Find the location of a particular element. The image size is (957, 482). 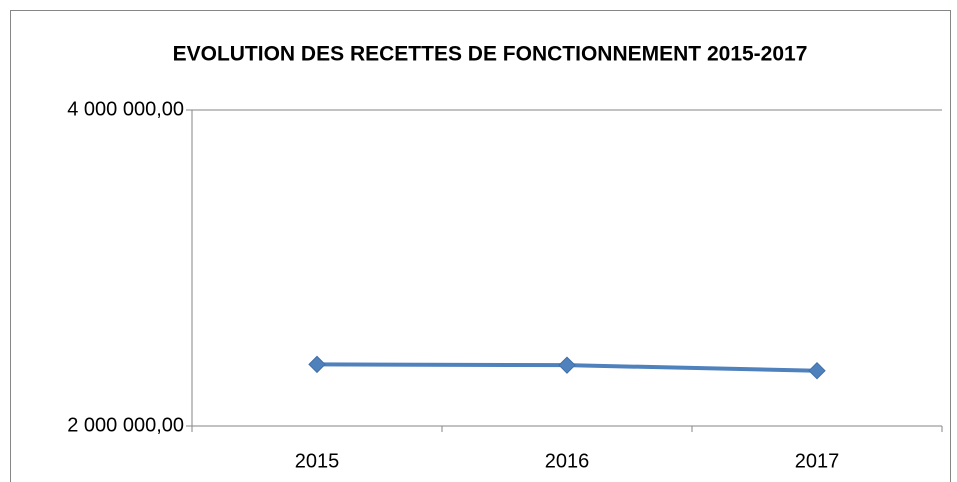

x-tick-label: 2017 is located at coordinates (817, 461).